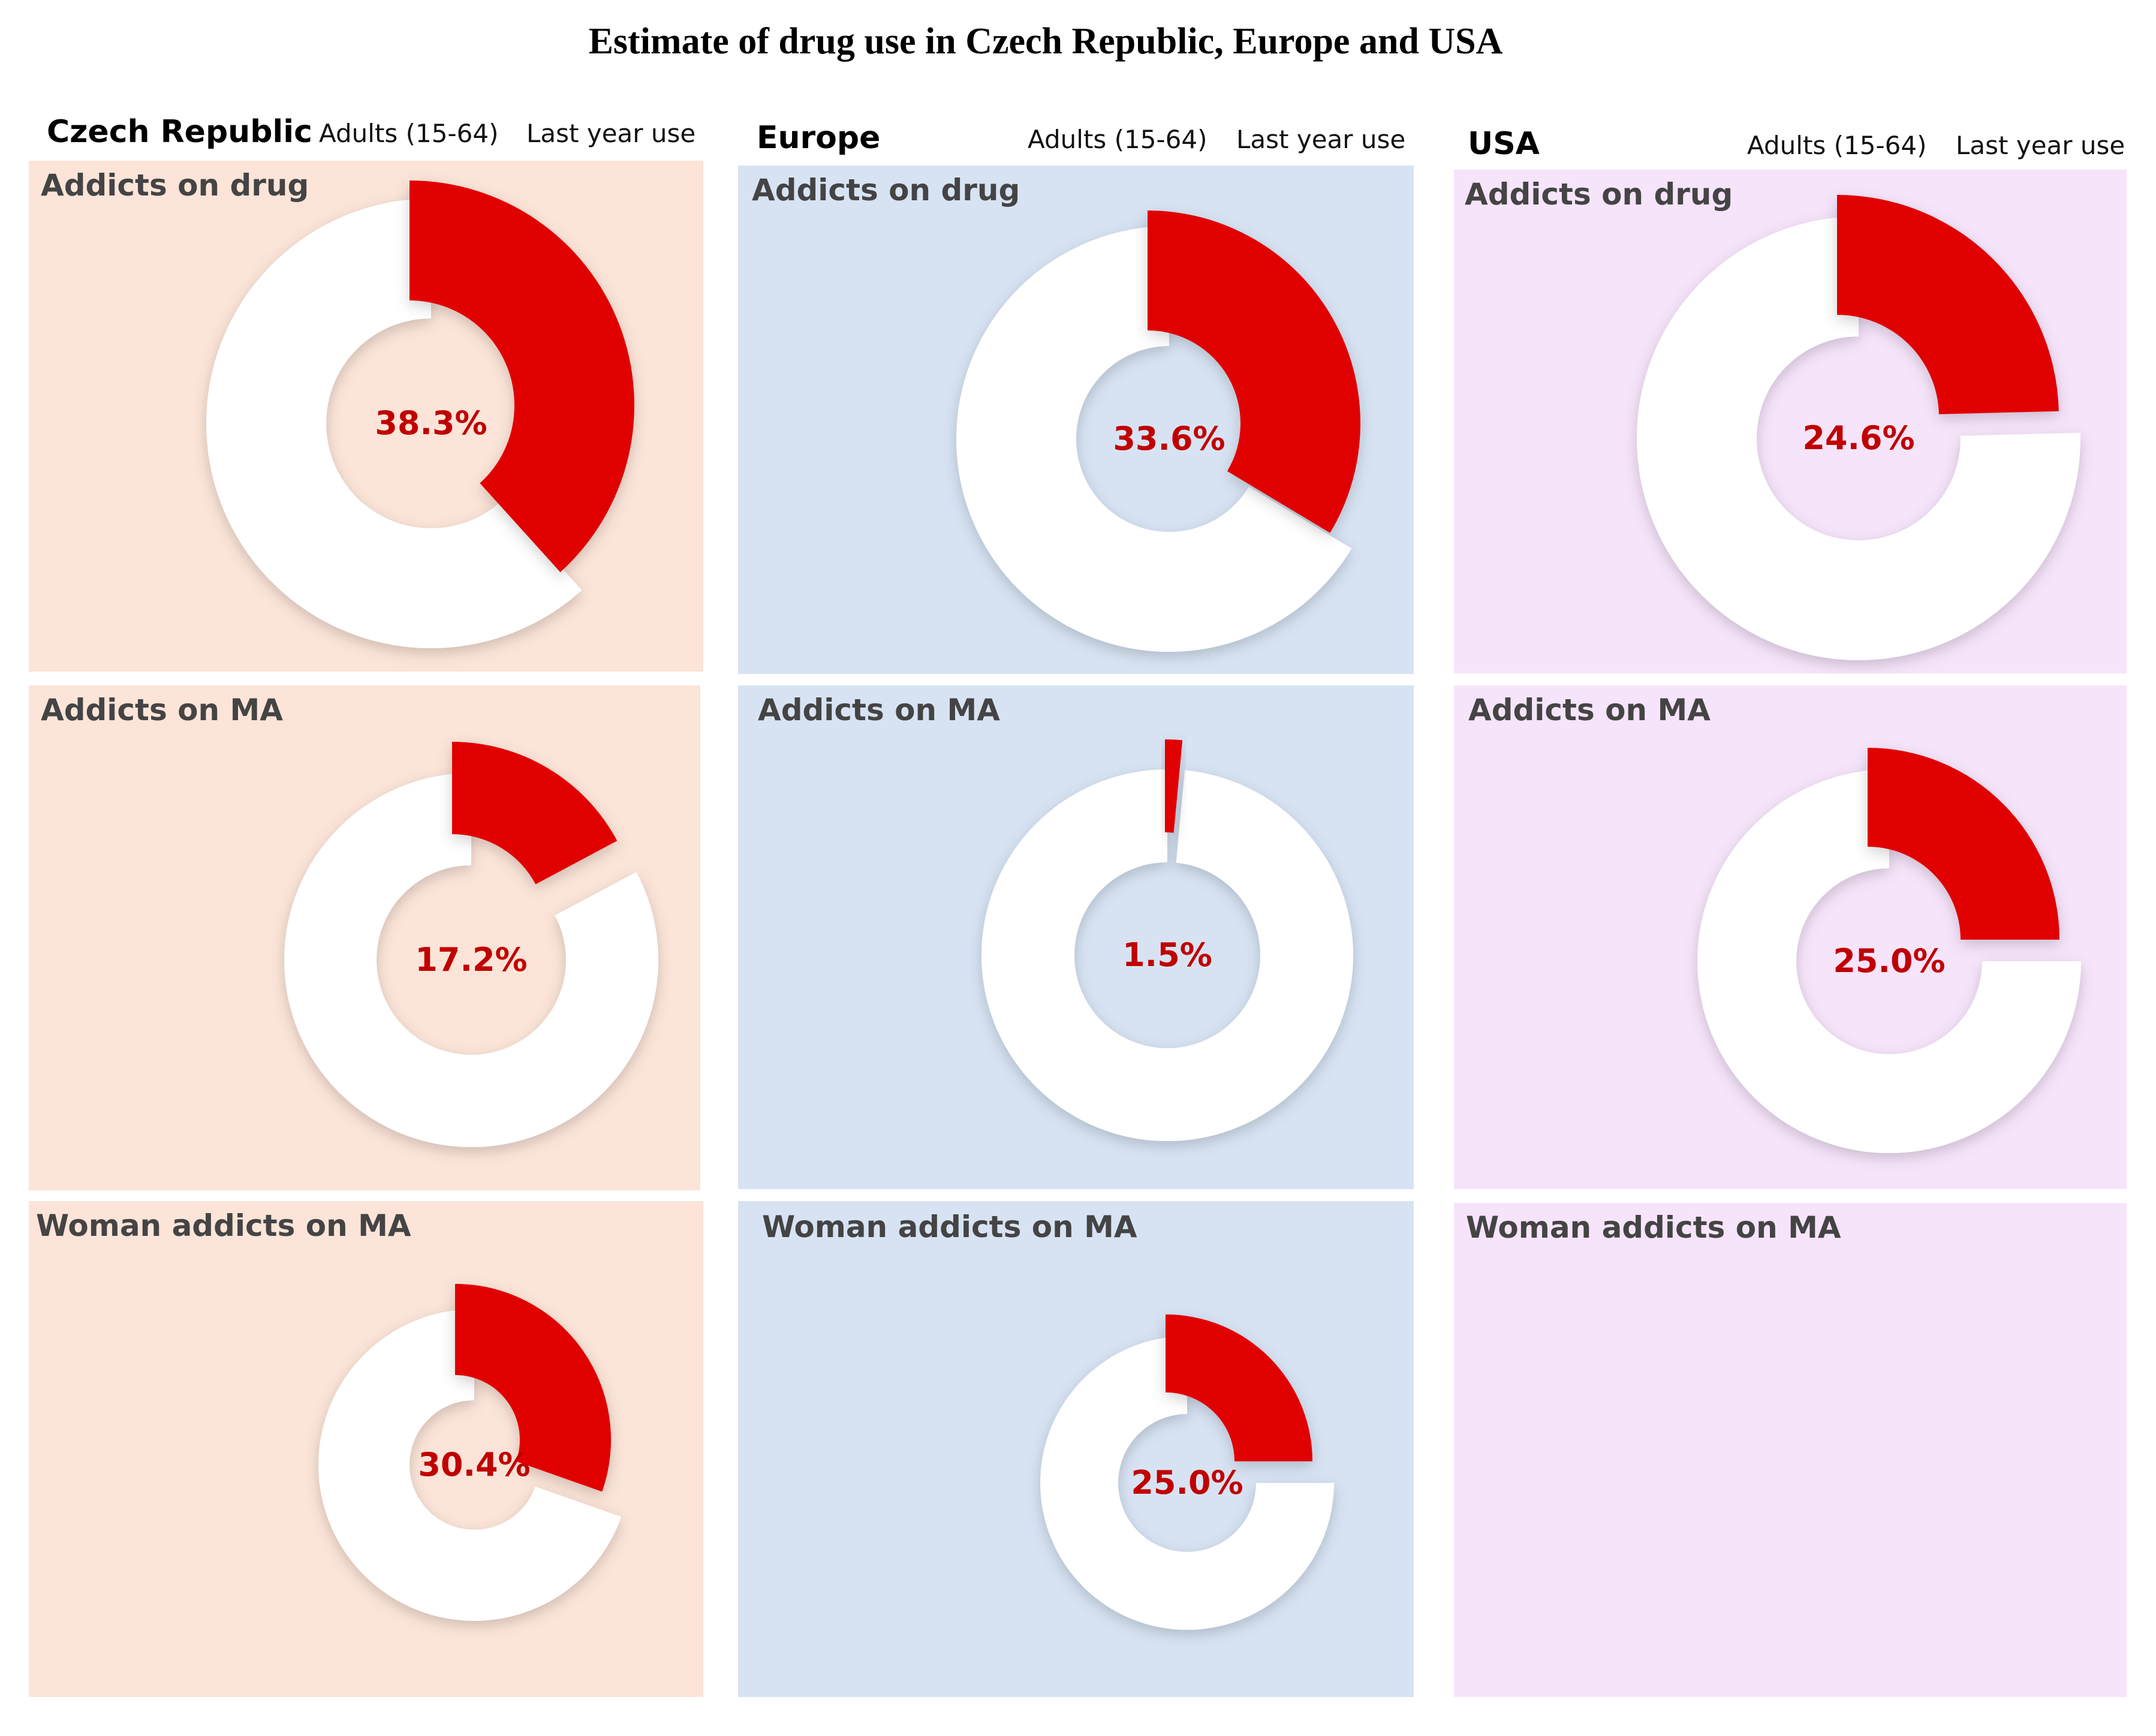  Describe the element at coordinates (1169, 439) in the screenshot. I see `donut-value-label: 33.6%` at that location.